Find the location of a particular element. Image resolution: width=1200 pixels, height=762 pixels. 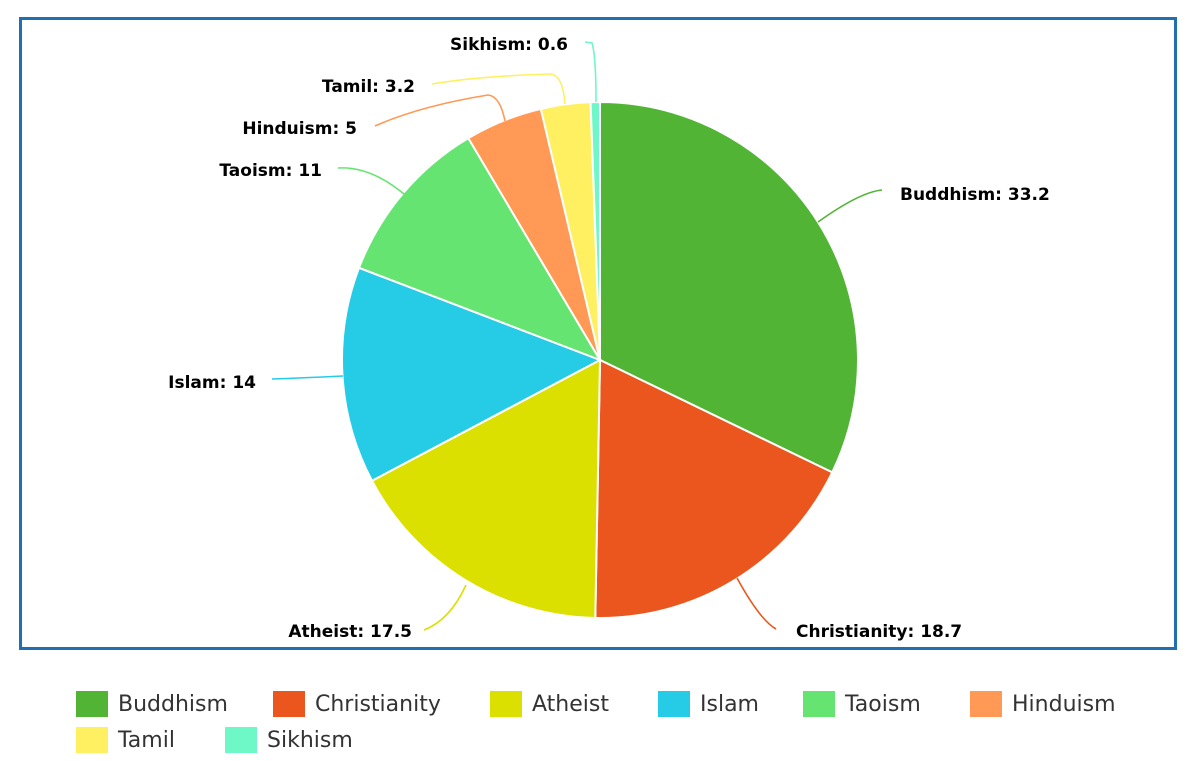

legend-label-taoism: Taoism is located at coordinates (883, 704).